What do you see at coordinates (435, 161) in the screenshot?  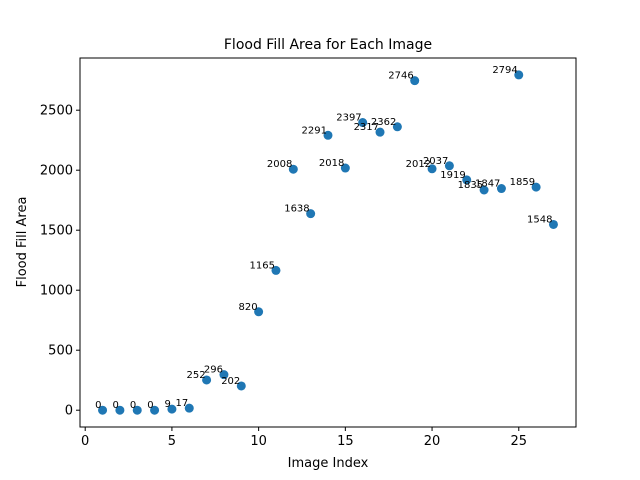 I see `data-point-label: 2037` at bounding box center [435, 161].